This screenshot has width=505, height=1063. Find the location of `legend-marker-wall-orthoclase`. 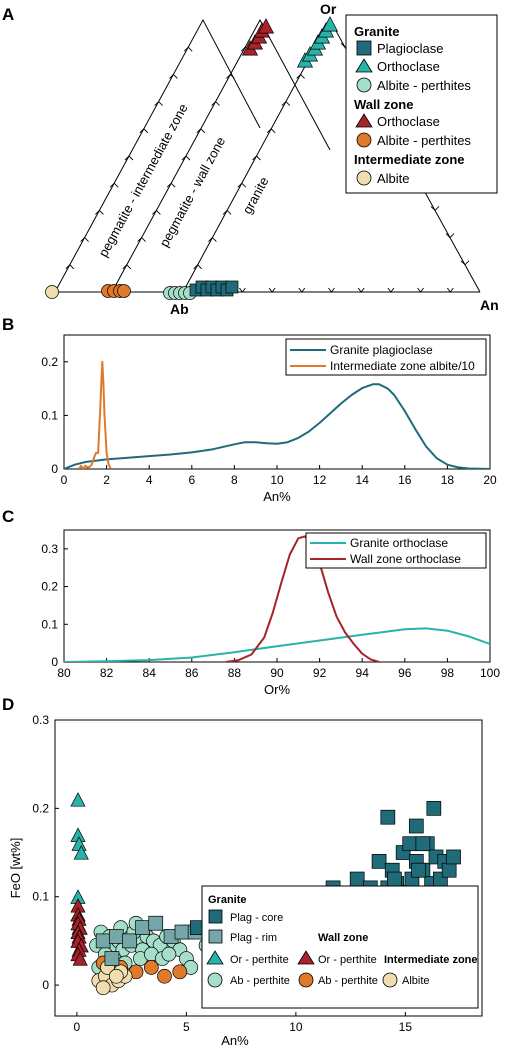

legend-marker-wall-orthoclase is located at coordinates (364, 120).